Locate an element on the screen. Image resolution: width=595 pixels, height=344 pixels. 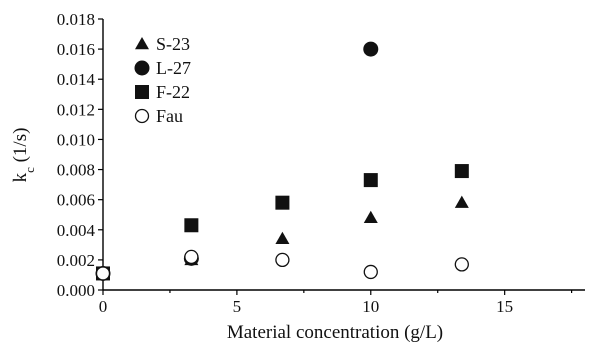
legend-label-s-23: S-23 is located at coordinates (173, 44).